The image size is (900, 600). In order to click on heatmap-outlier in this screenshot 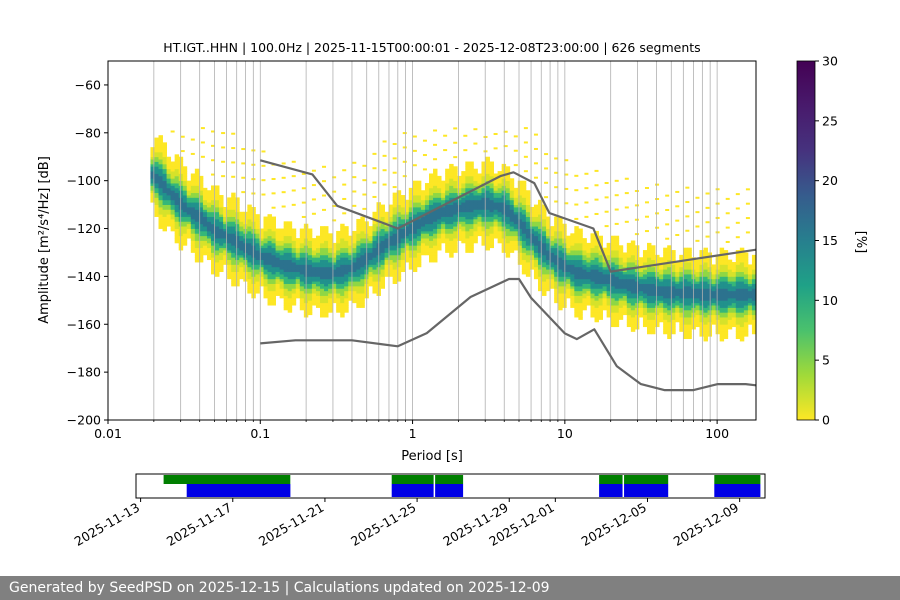, I will do `click(213, 174)`.